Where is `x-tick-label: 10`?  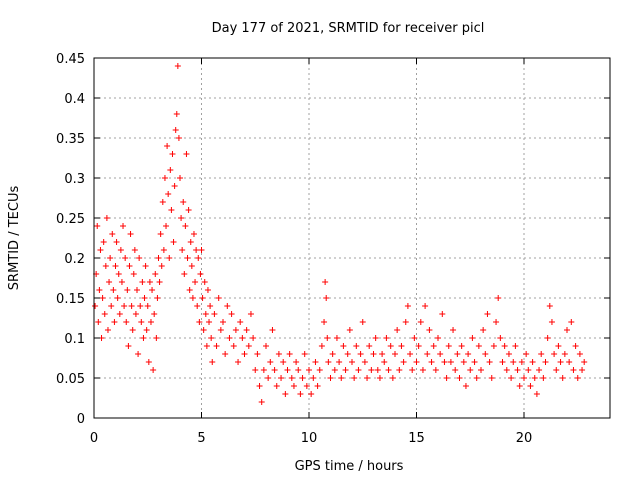
x-tick-label: 10 is located at coordinates (309, 438).